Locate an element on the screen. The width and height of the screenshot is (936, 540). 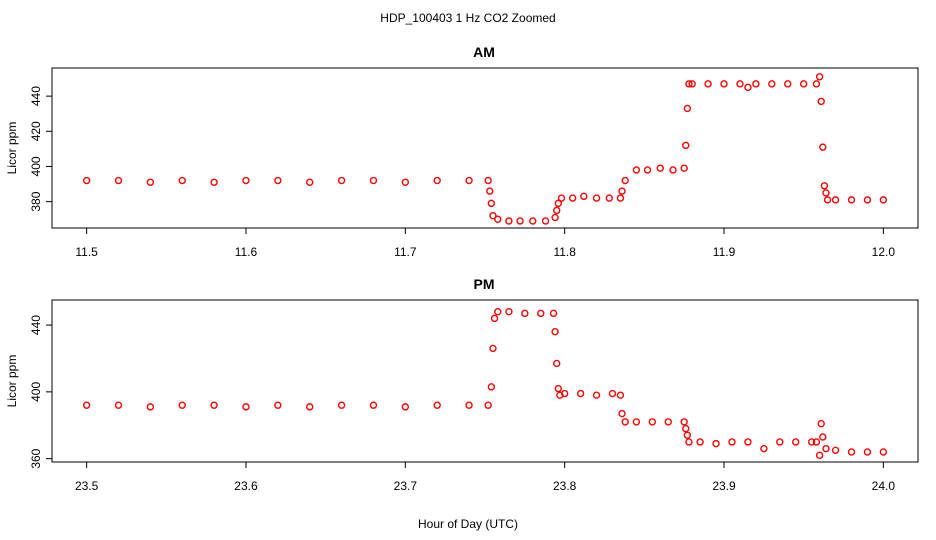
am-y-tick-label: 400 is located at coordinates (36, 166).